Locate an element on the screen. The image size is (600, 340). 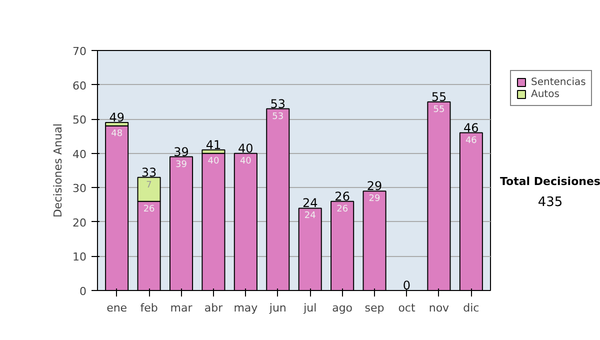
x-tick-label: feb is located at coordinates (149, 308).